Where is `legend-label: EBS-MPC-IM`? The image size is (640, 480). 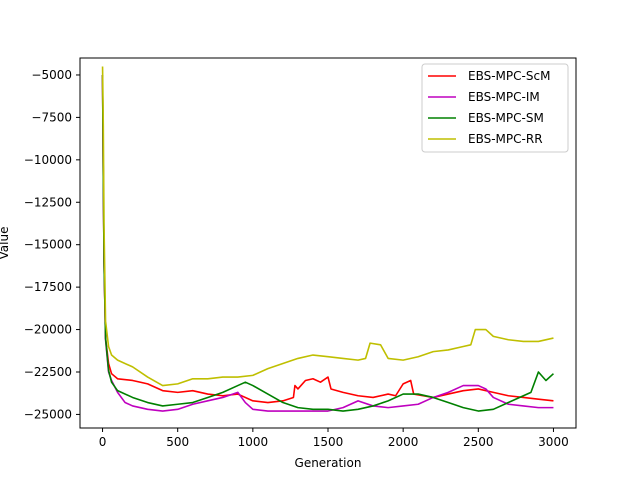
legend-label: EBS-MPC-IM is located at coordinates (504, 97).